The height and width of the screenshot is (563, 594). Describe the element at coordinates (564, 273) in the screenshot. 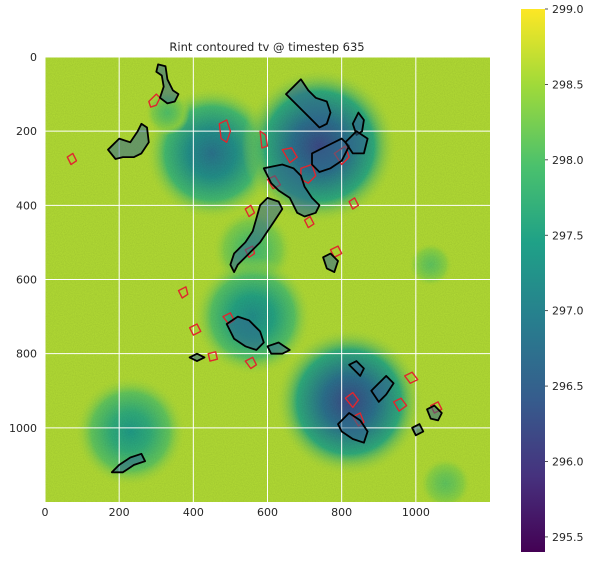

I see `colorbar-ticks: 295.5 296.0 296.5 297.0 297.5 298.0 298.5 299.0` at that location.